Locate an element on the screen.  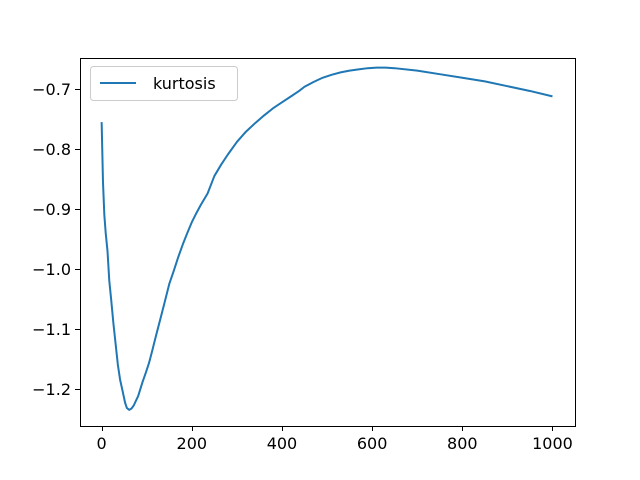
x-tick-label: 0 is located at coordinates (102, 443).